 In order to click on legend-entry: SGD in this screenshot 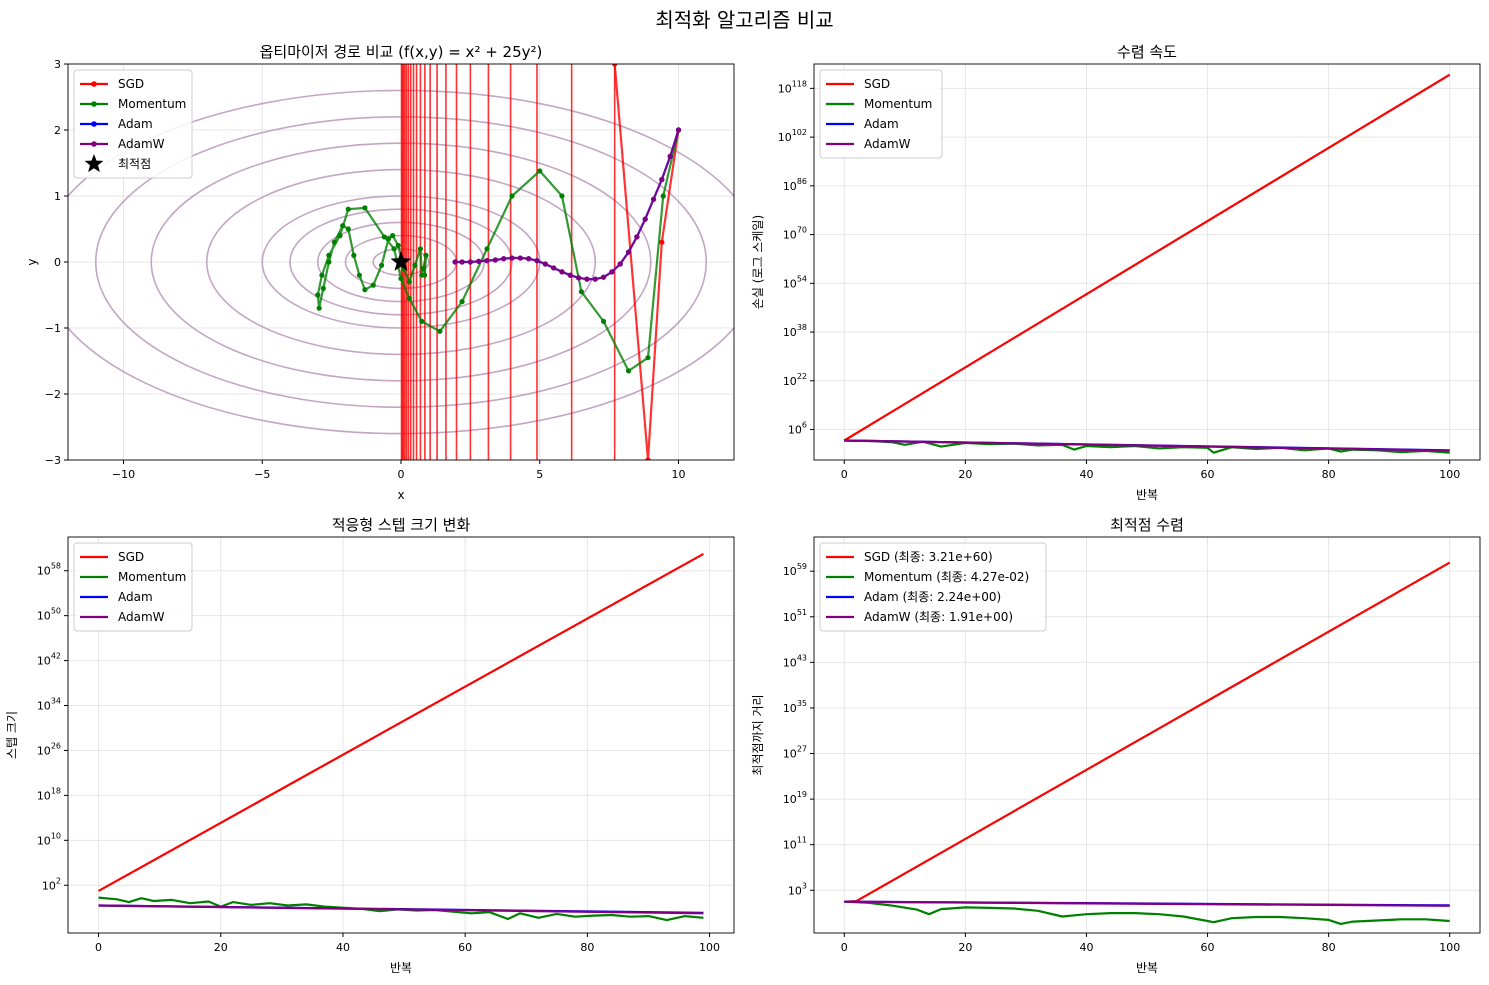, I will do `click(858, 84)`.